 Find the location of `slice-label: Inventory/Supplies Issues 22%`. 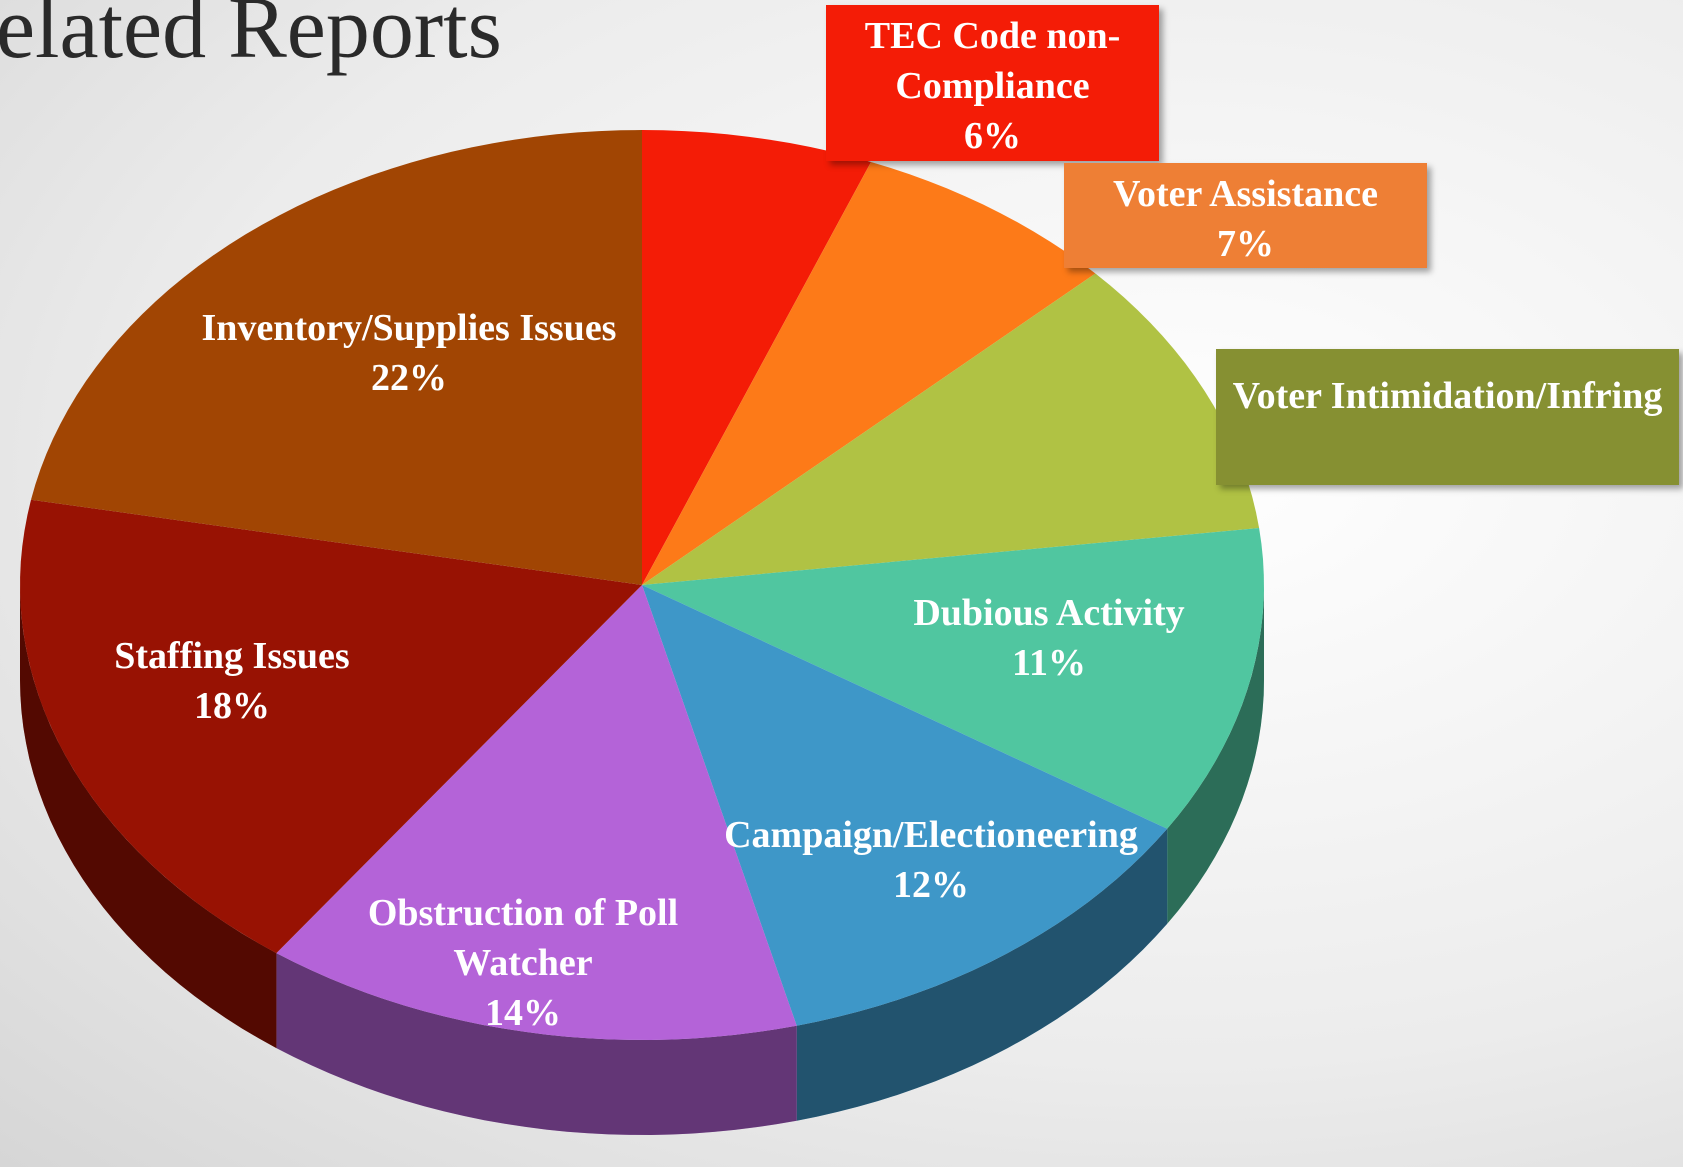

slice-label: Inventory/Supplies Issues 22% is located at coordinates (409, 353).